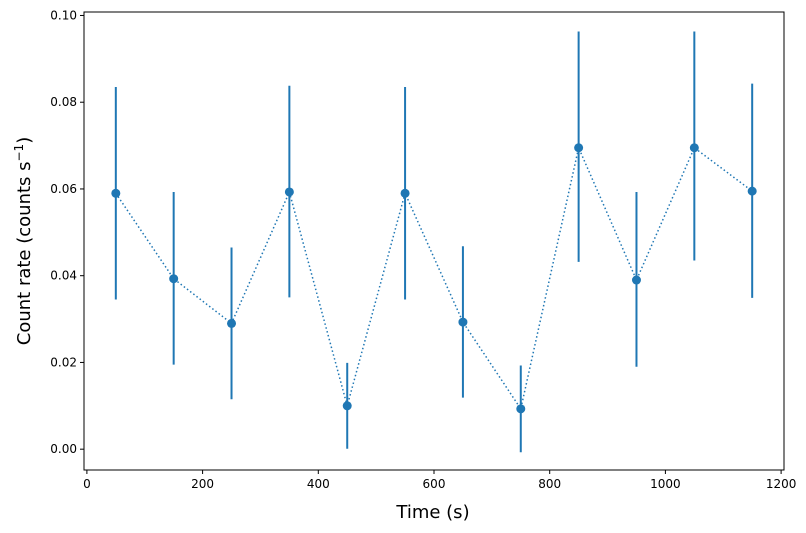 This screenshot has width=806, height=533. I want to click on y-tick-label: 0.04, so click(63, 276).